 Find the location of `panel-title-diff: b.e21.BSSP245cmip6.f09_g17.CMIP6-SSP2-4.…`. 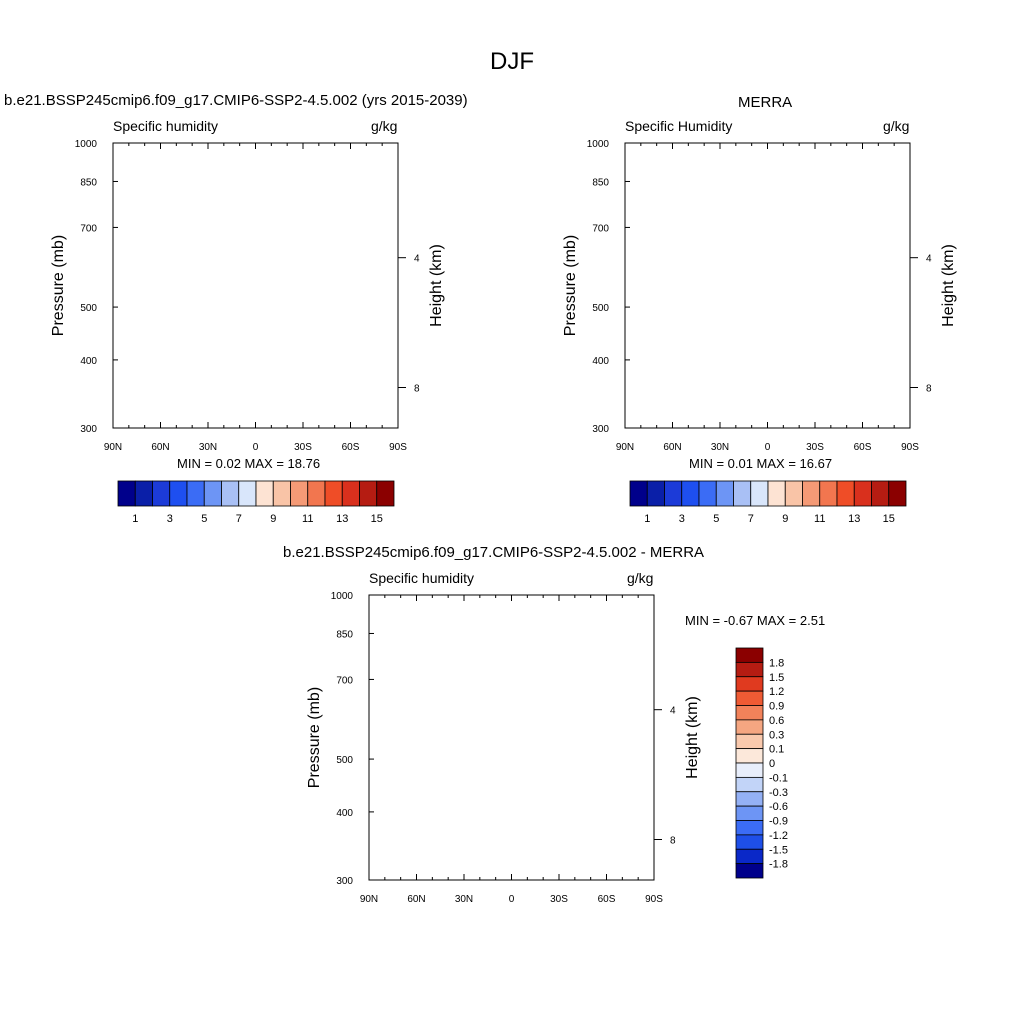

panel-title-diff: b.e21.BSSP245cmip6.f09_g17.CMIP6-SSP2-4.… is located at coordinates (494, 552).